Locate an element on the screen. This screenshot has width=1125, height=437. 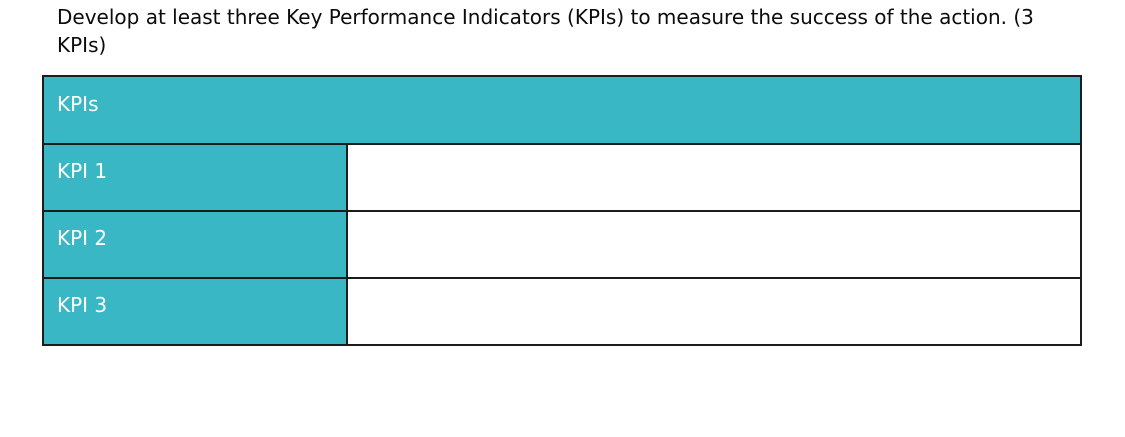
table-row: KPI 2 is located at coordinates (562, 243).